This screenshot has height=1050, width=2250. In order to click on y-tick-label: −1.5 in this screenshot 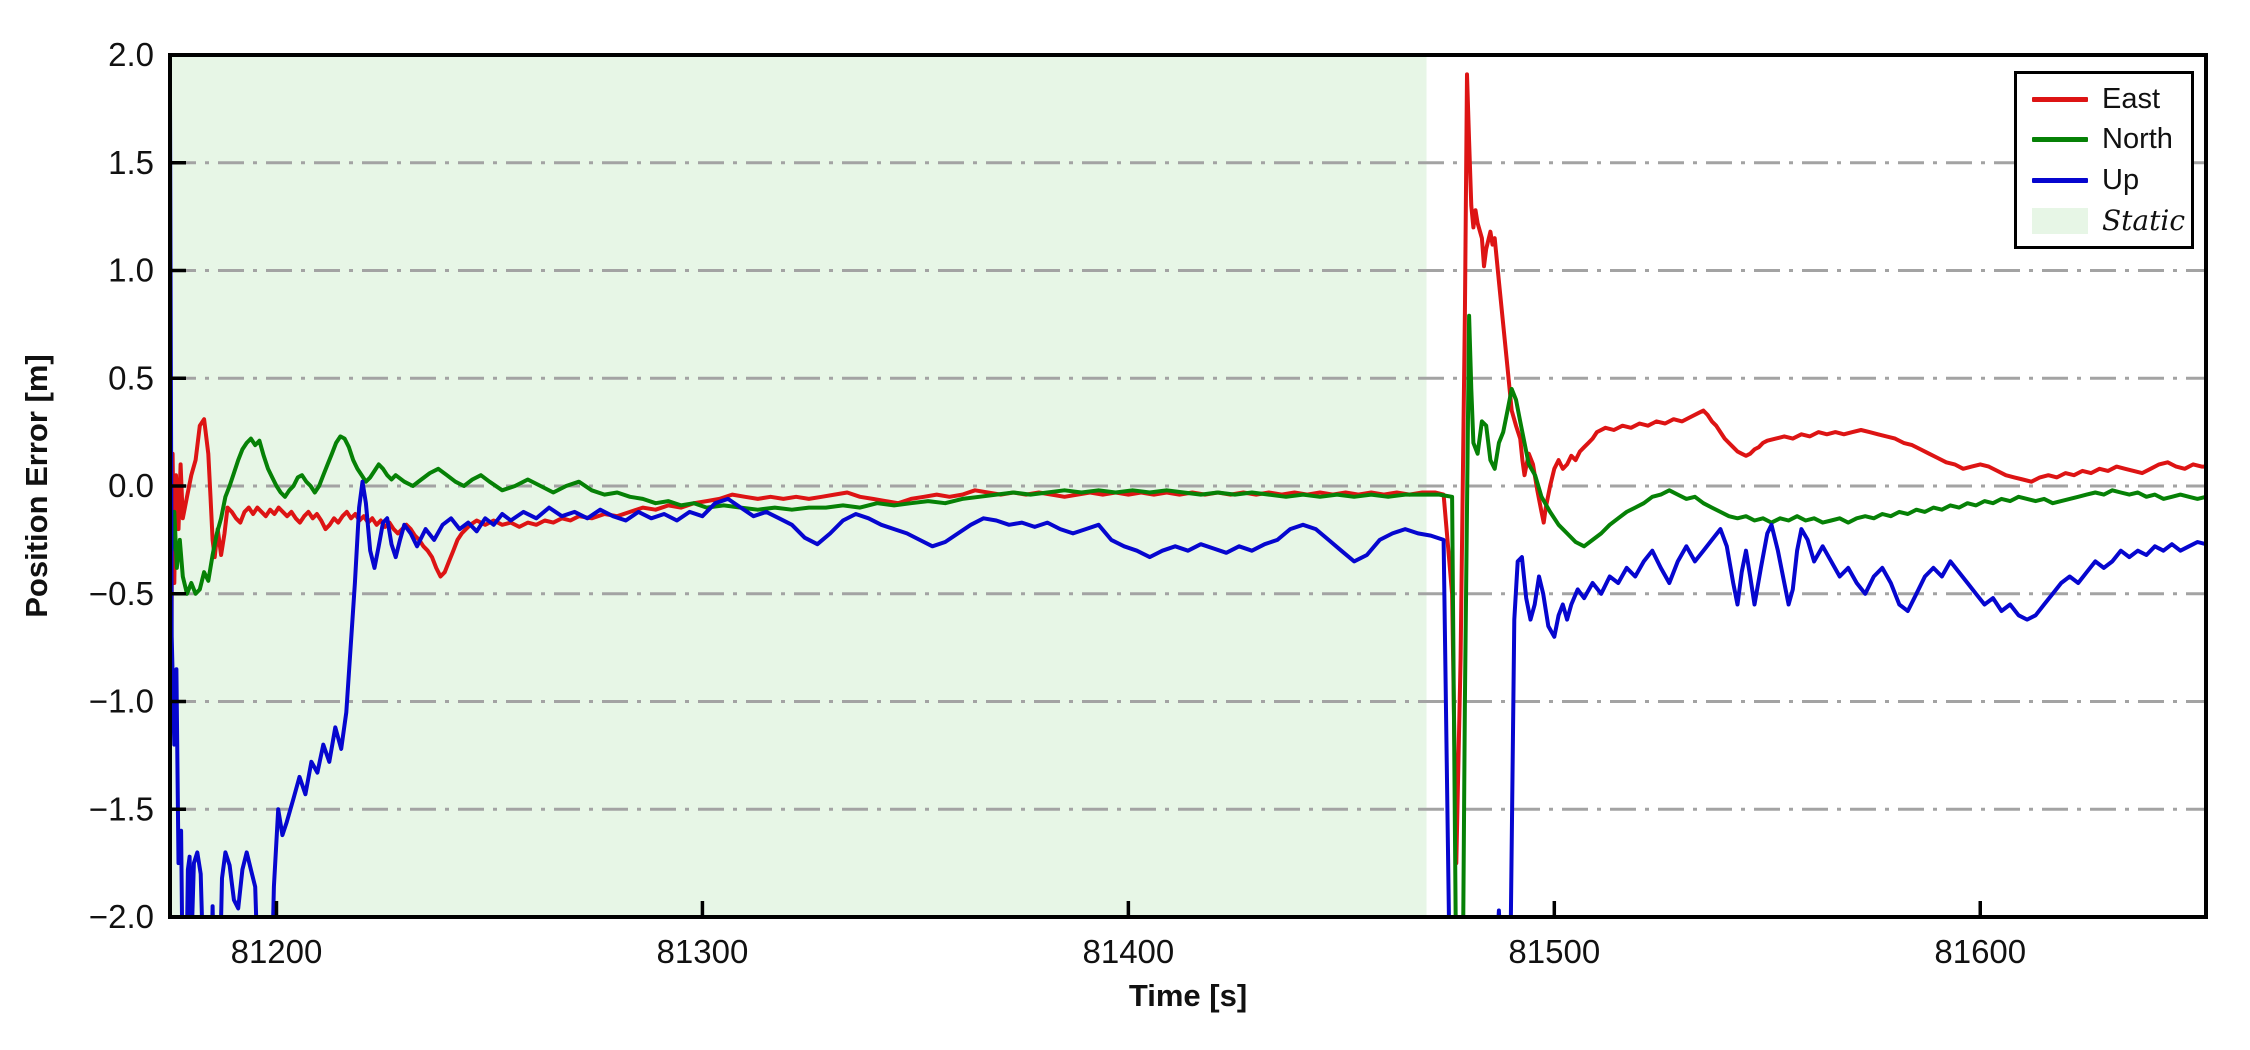, I will do `click(121, 808)`.